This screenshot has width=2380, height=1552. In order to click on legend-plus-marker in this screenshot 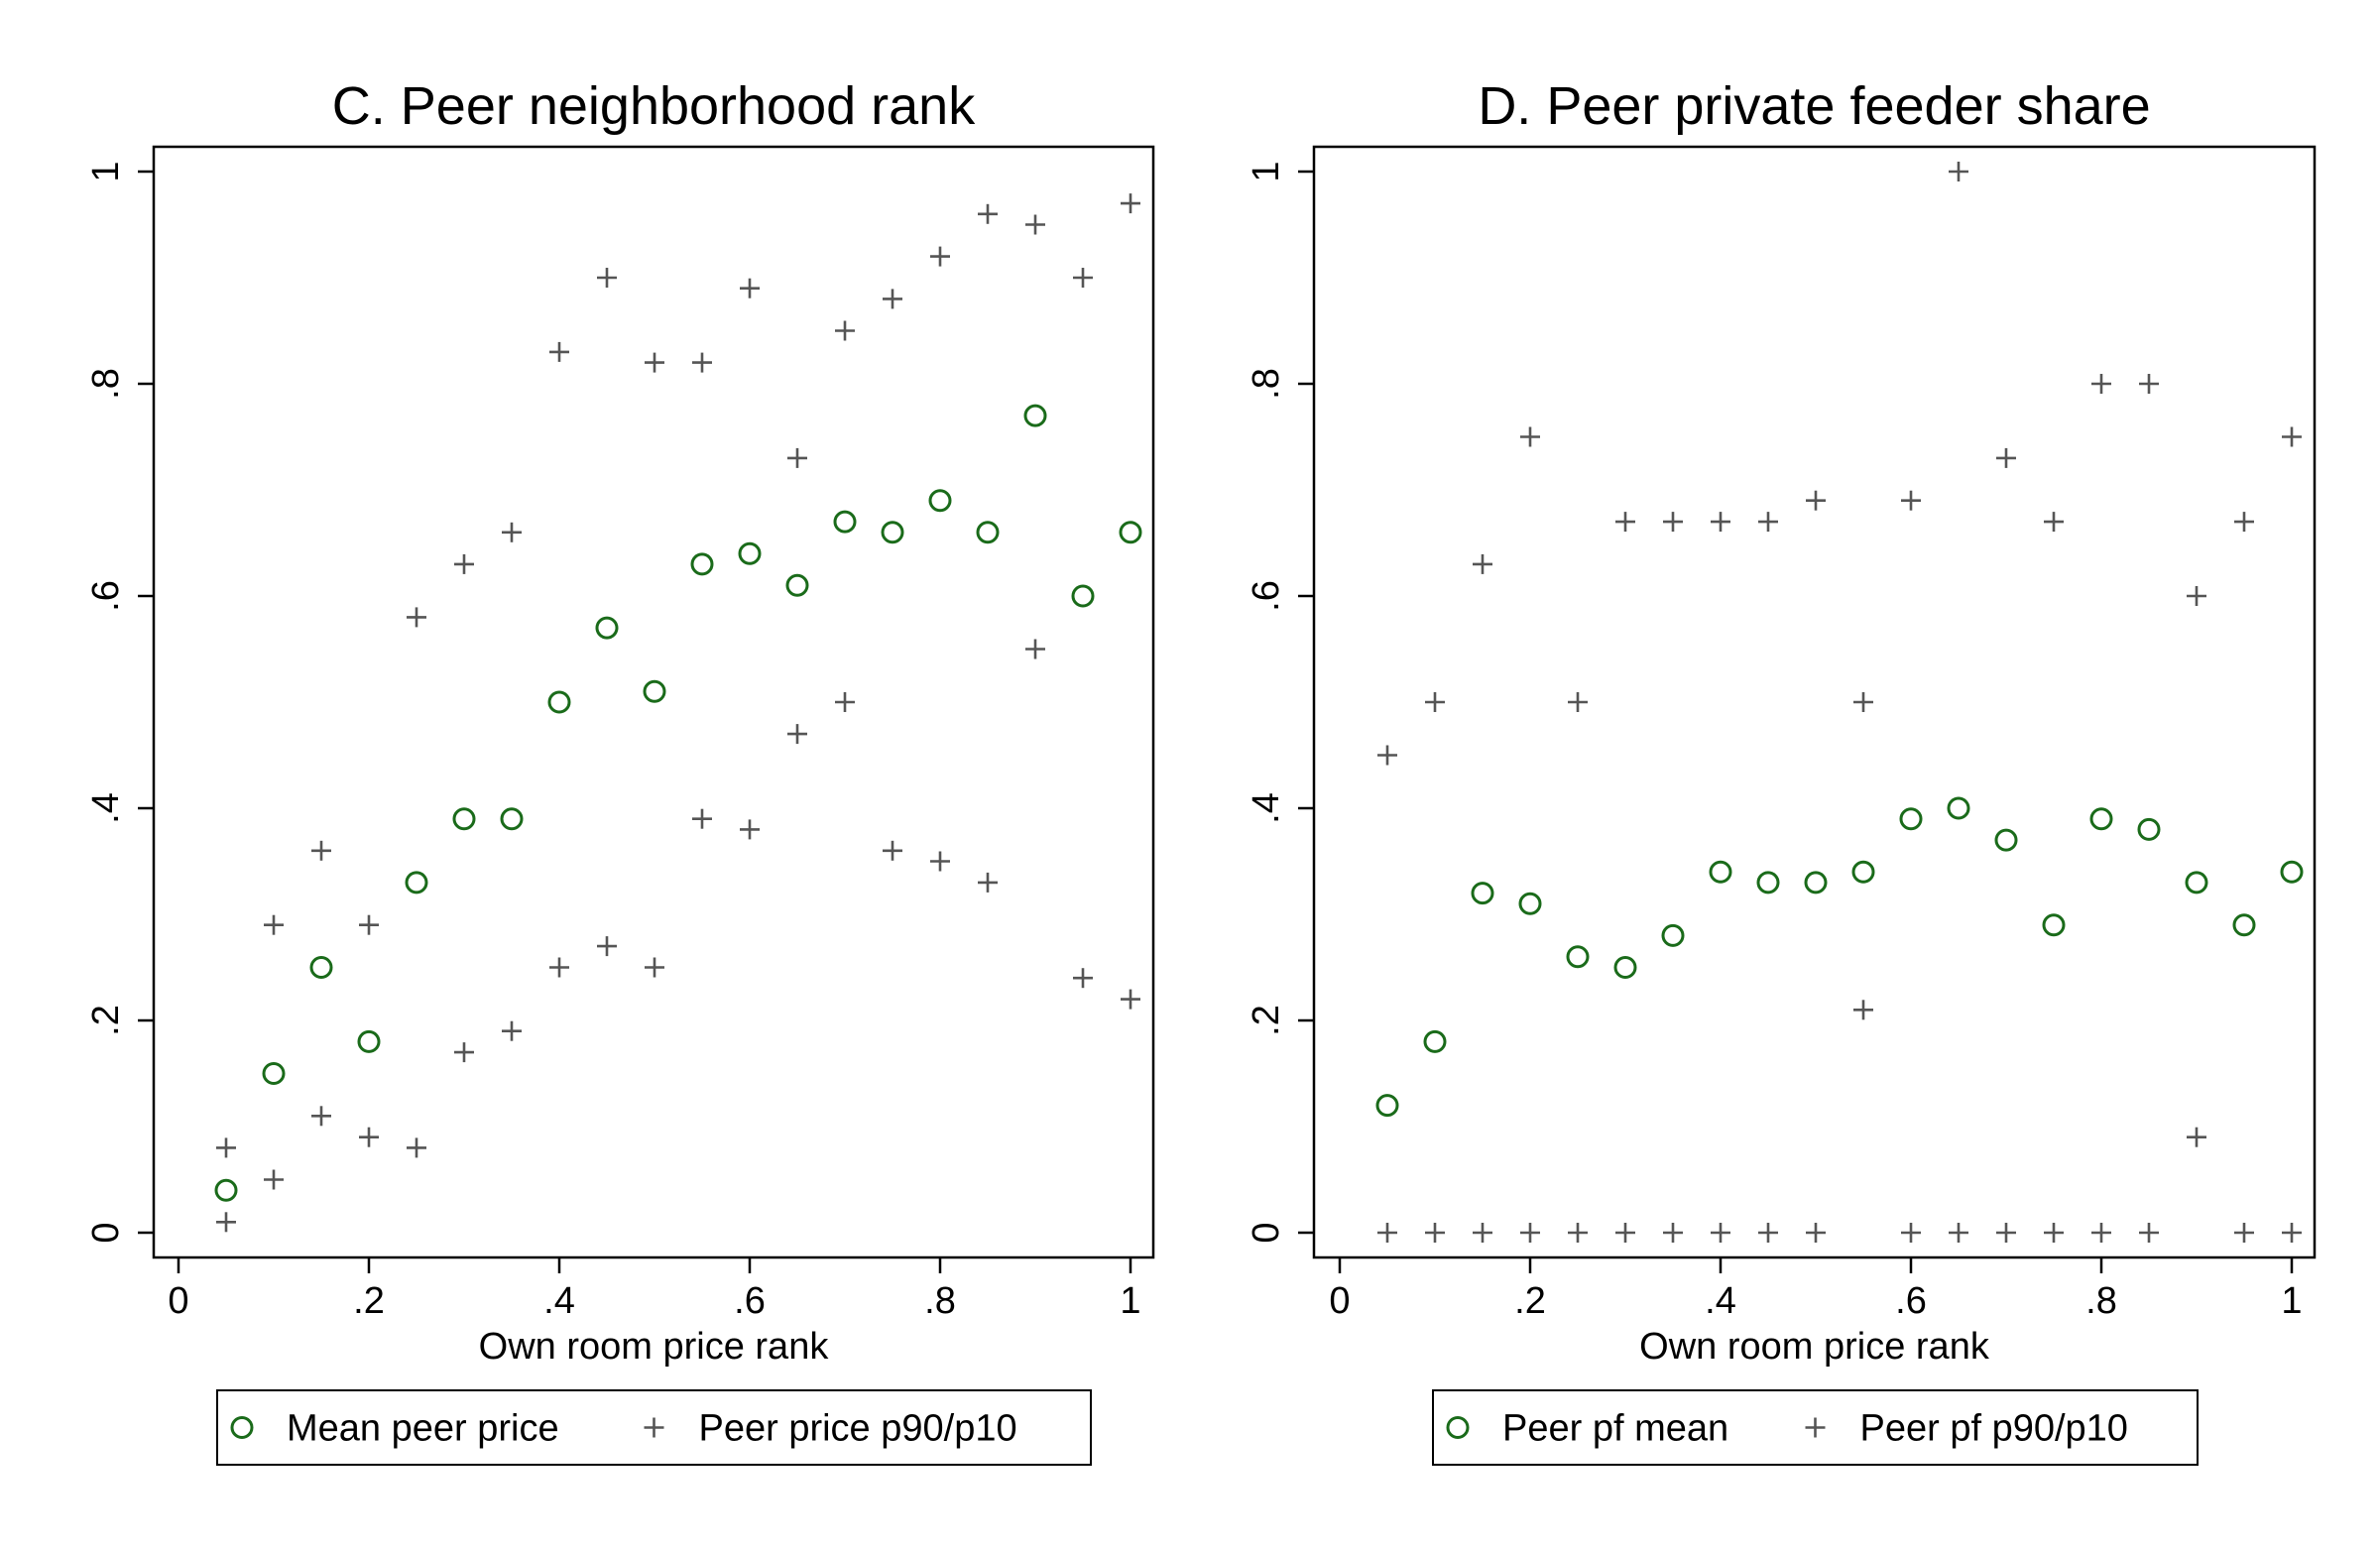, I will do `click(1815, 1427)`.